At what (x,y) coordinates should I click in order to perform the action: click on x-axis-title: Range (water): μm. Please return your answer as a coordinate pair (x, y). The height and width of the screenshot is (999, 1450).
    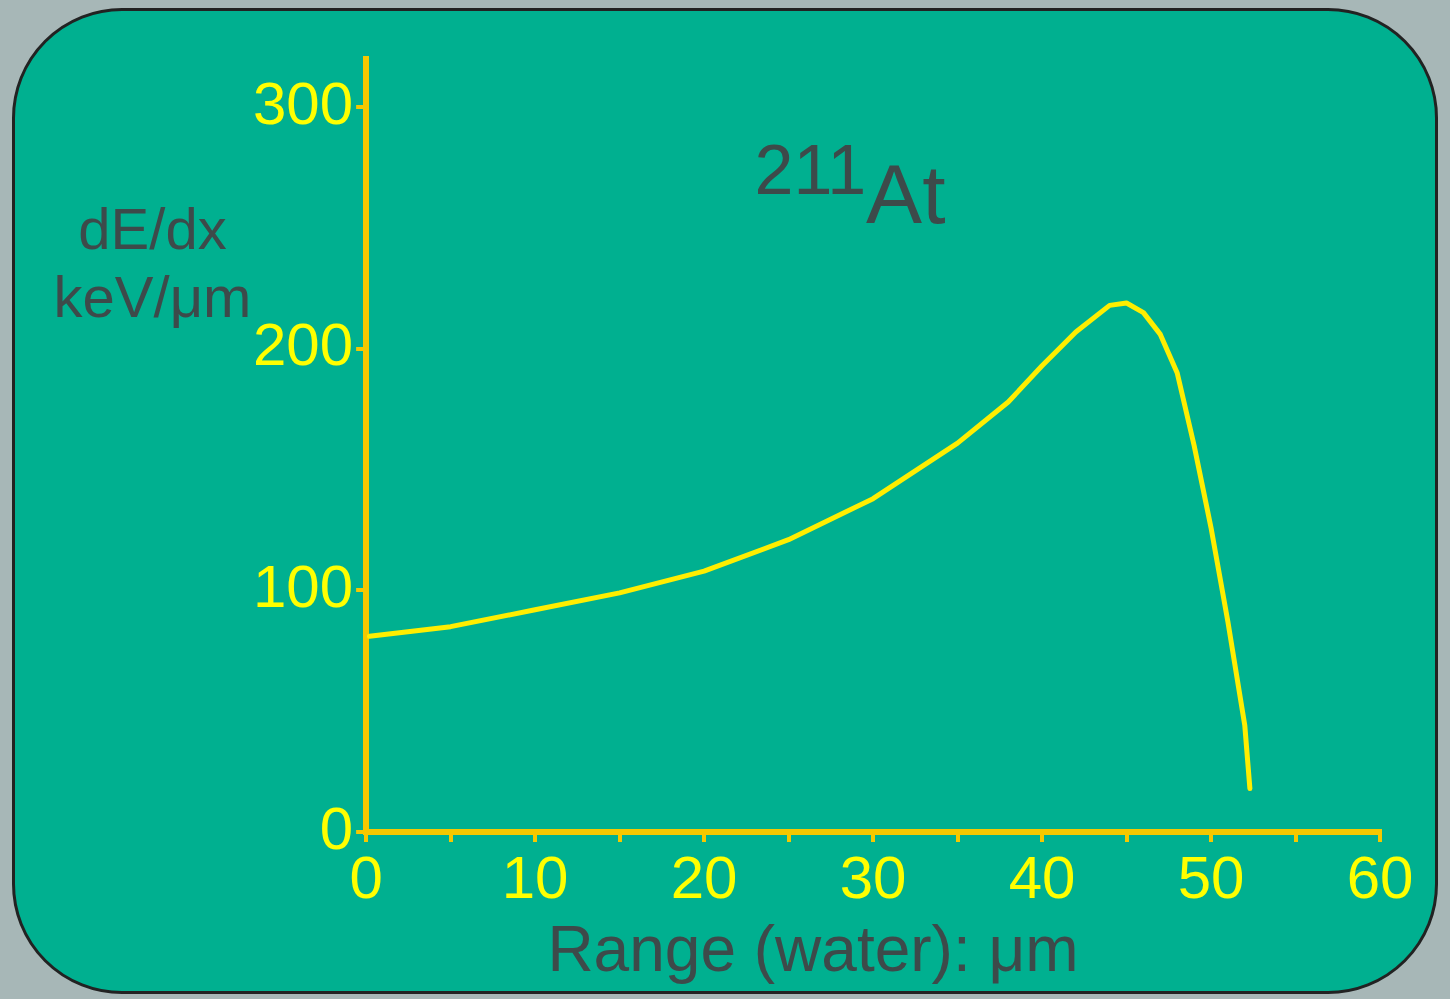
    Looking at the image, I should click on (813, 949).